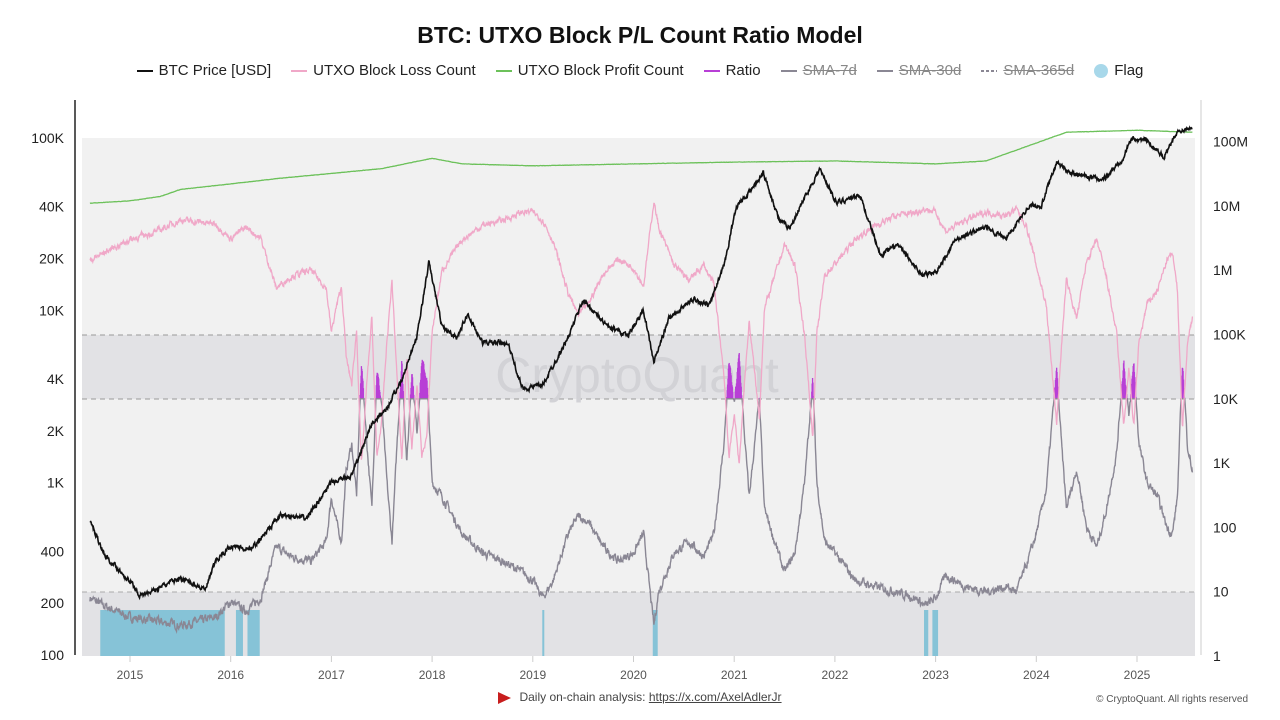 This screenshot has height=720, width=1280. I want to click on profit-count-line, so click(641, 166).